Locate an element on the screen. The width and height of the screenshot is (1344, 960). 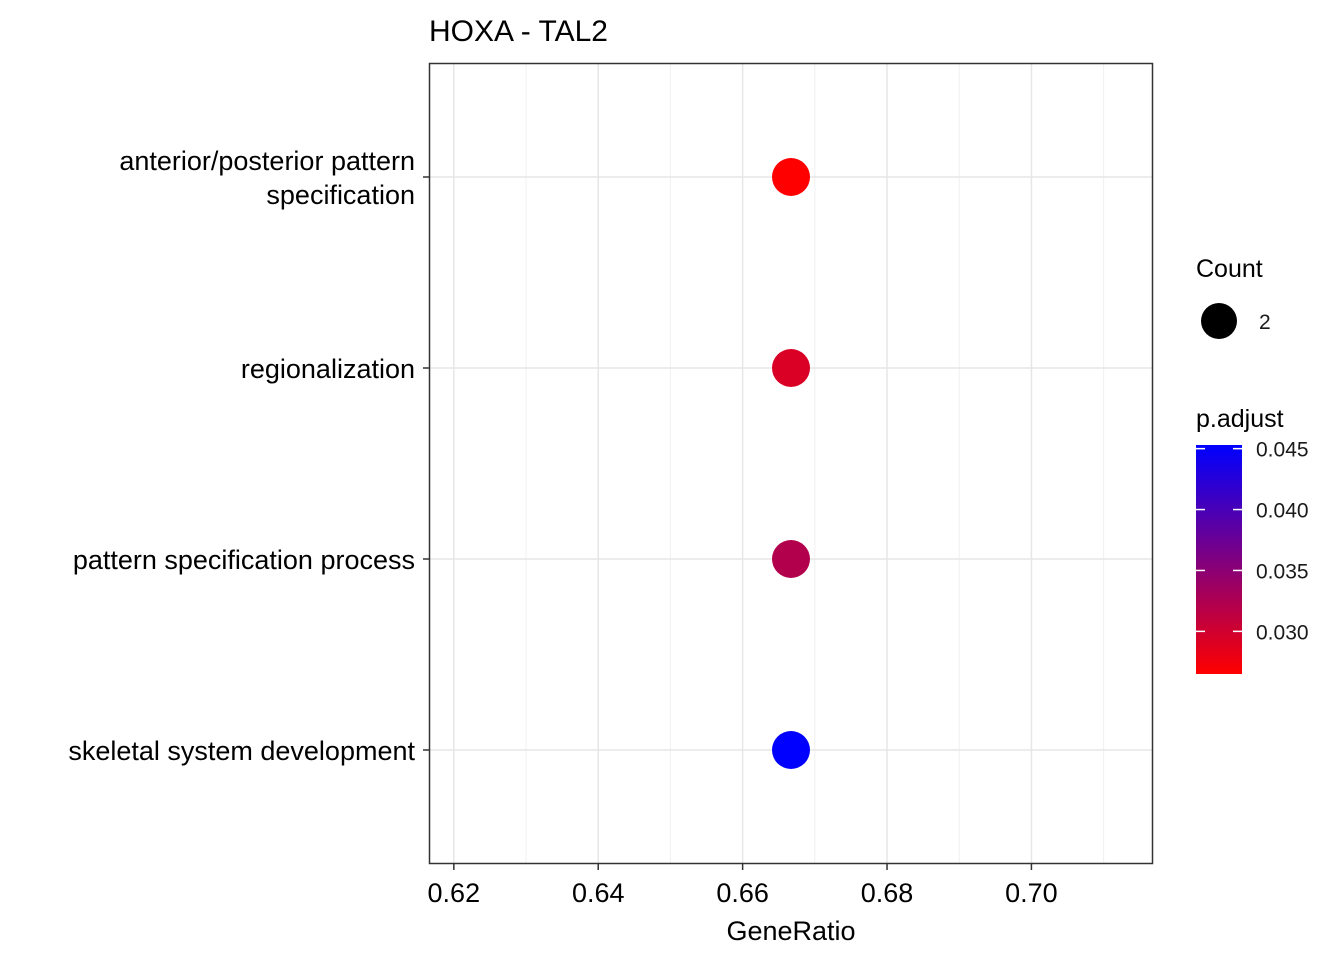
color-legend-title: p.adjust is located at coordinates (1240, 419).